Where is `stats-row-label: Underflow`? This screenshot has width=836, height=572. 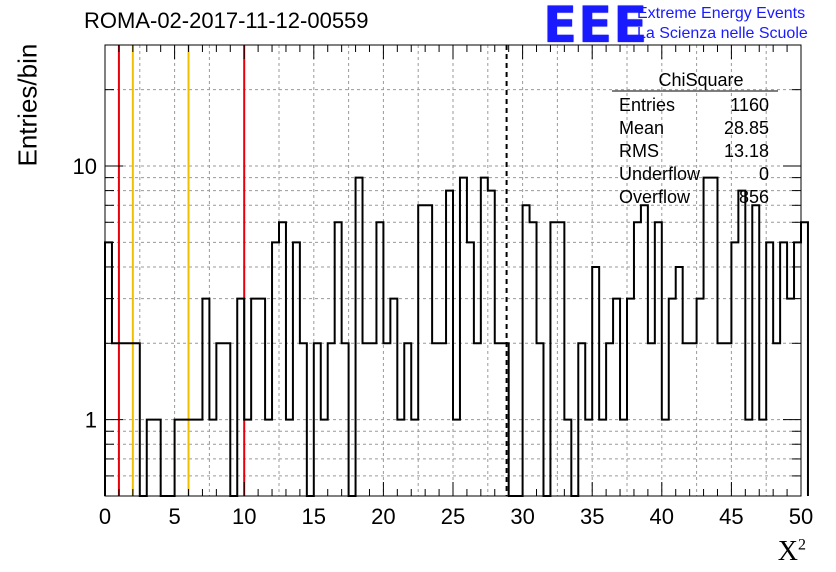
stats-row-label: Underflow is located at coordinates (660, 174).